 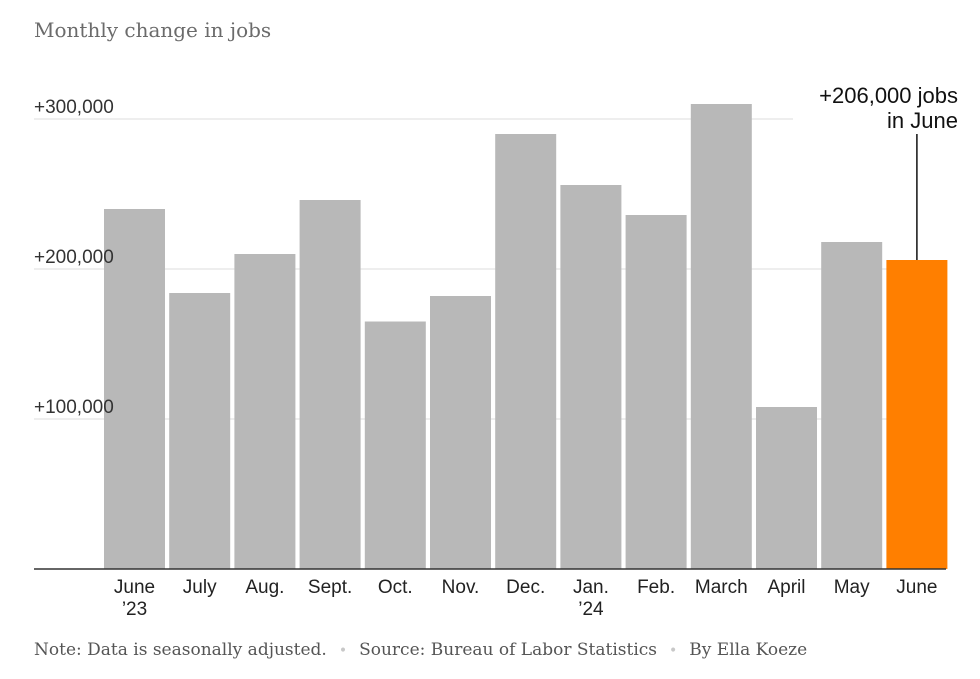 What do you see at coordinates (922, 120) in the screenshot?
I see `annotation-label: in June` at bounding box center [922, 120].